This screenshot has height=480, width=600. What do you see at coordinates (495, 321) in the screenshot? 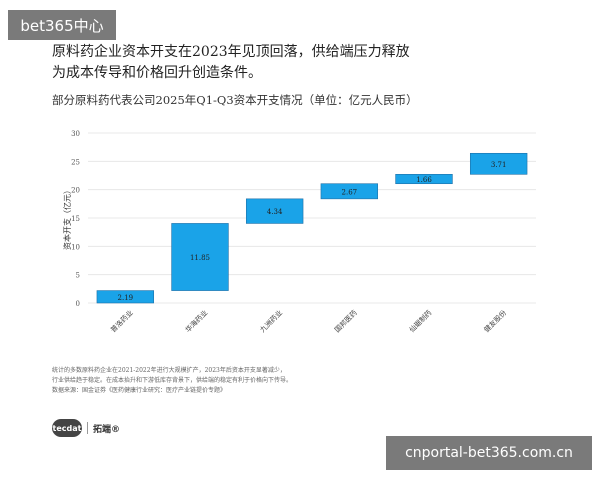
I see `x-tick-label-5: 健友股份` at bounding box center [495, 321].